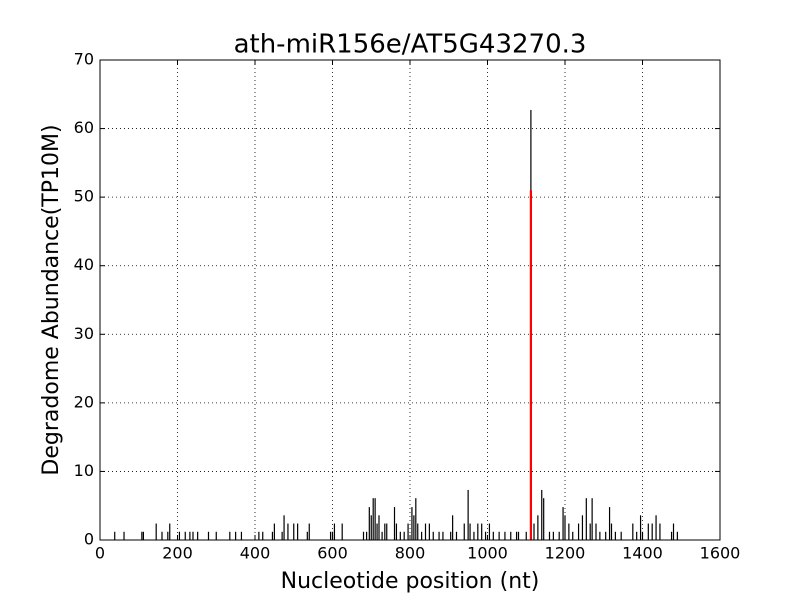 This screenshot has width=800, height=600. Describe the element at coordinates (84, 59) in the screenshot. I see `y-tick-label: 70` at that location.